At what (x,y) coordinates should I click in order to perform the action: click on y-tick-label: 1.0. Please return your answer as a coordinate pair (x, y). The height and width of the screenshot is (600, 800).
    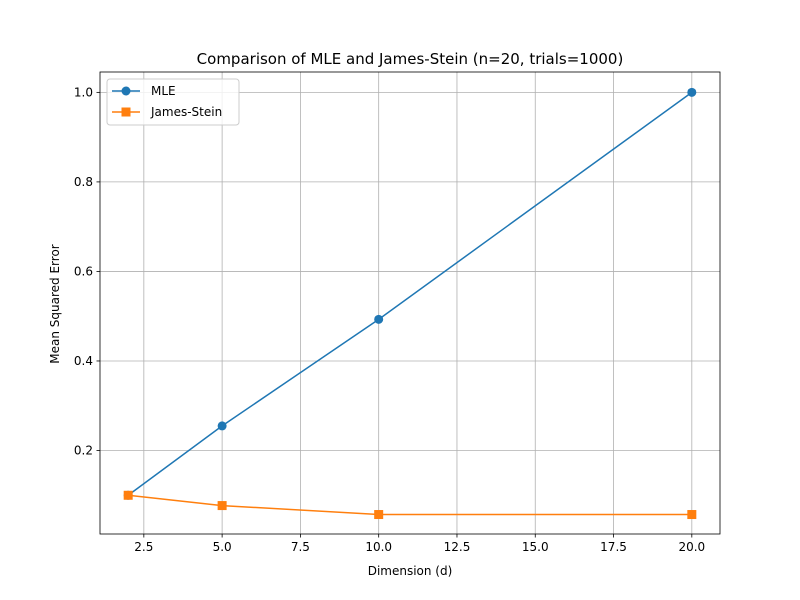
    Looking at the image, I should click on (83, 92).